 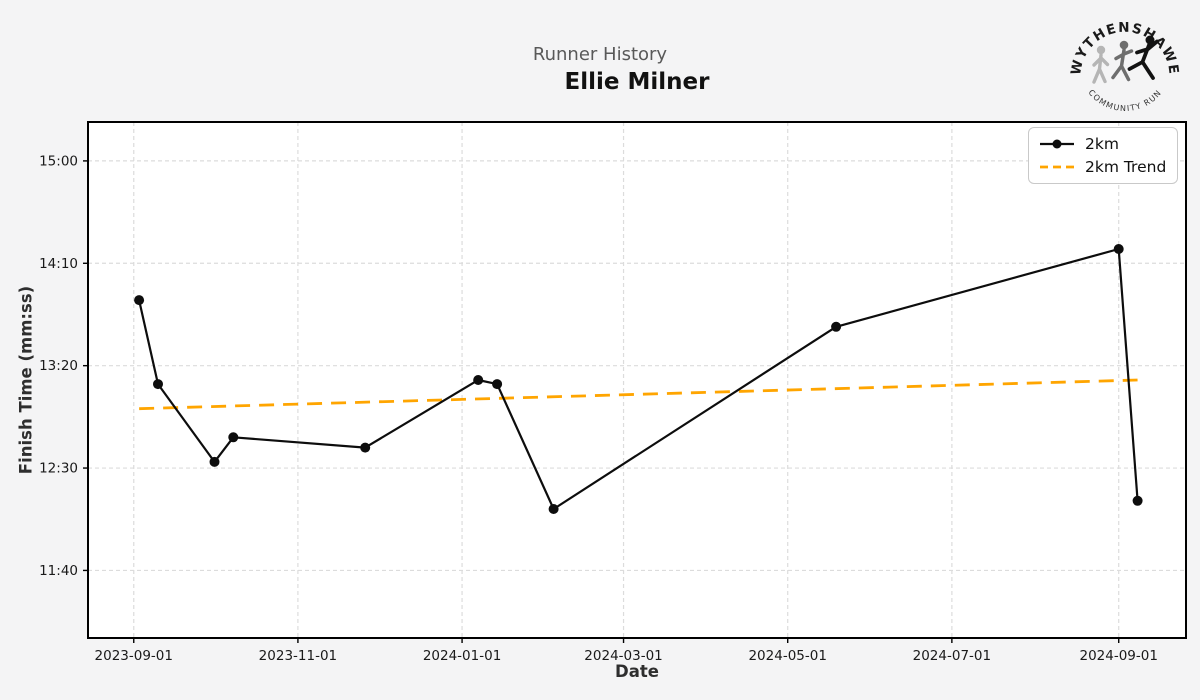 I want to click on x-tick-label: 2023-09-01, so click(x=134, y=656).